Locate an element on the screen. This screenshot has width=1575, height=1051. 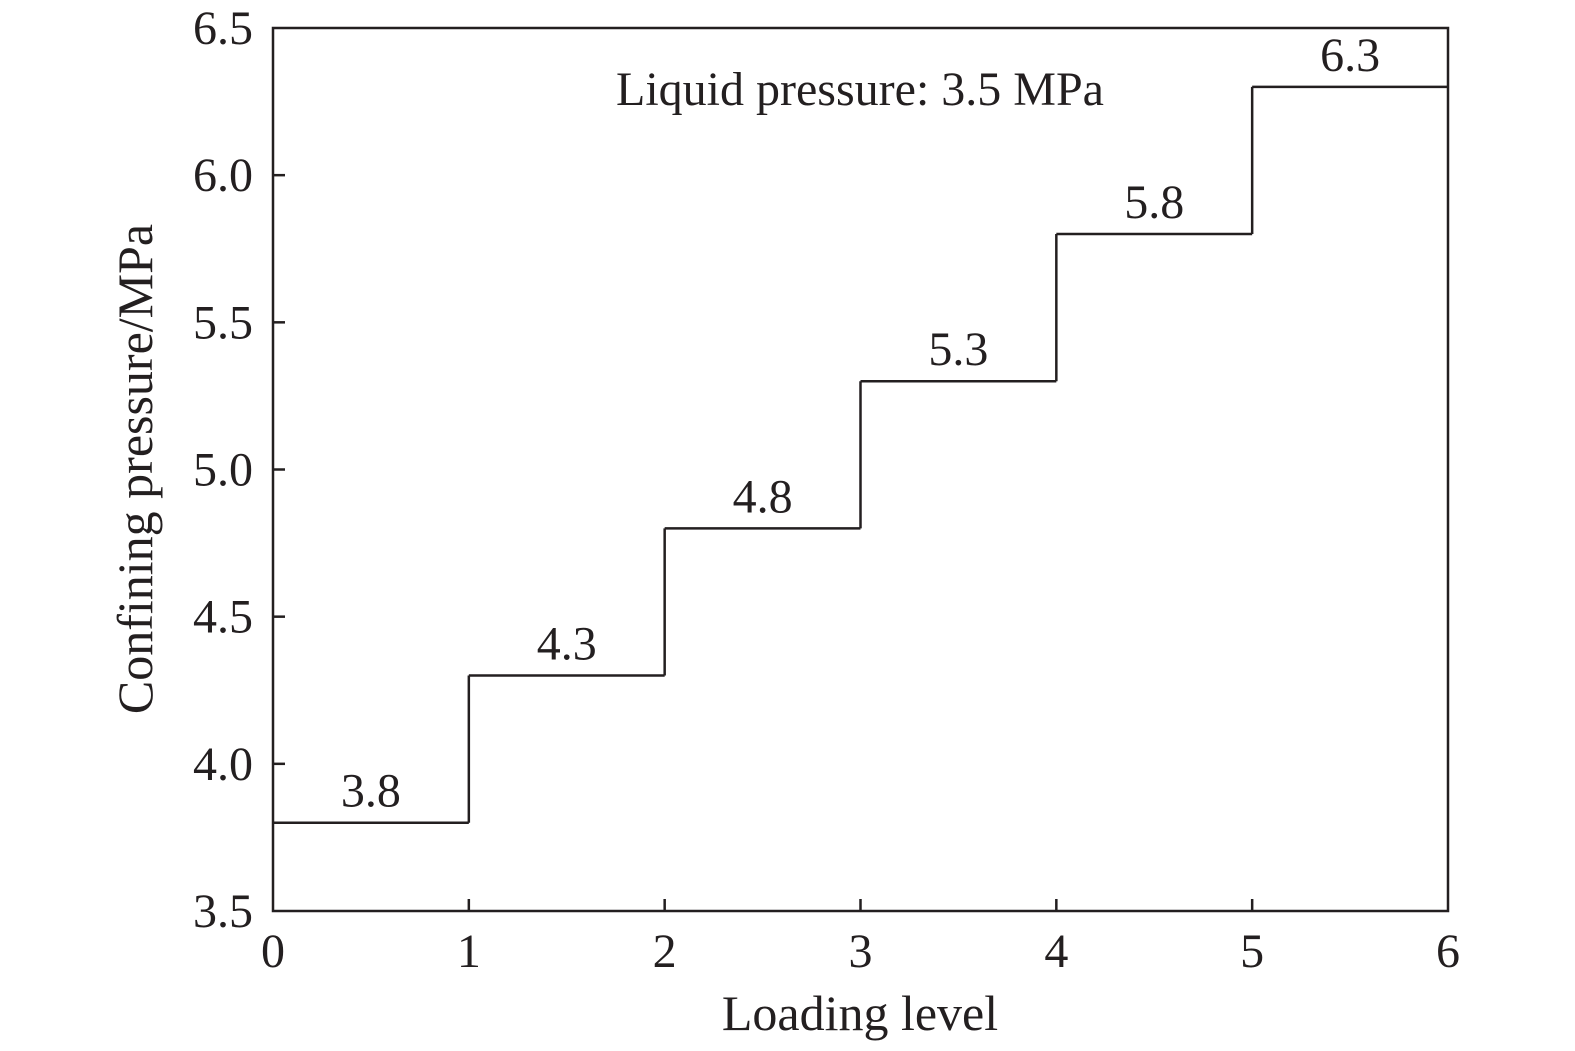
x-tick-label: 3 is located at coordinates (861, 951).